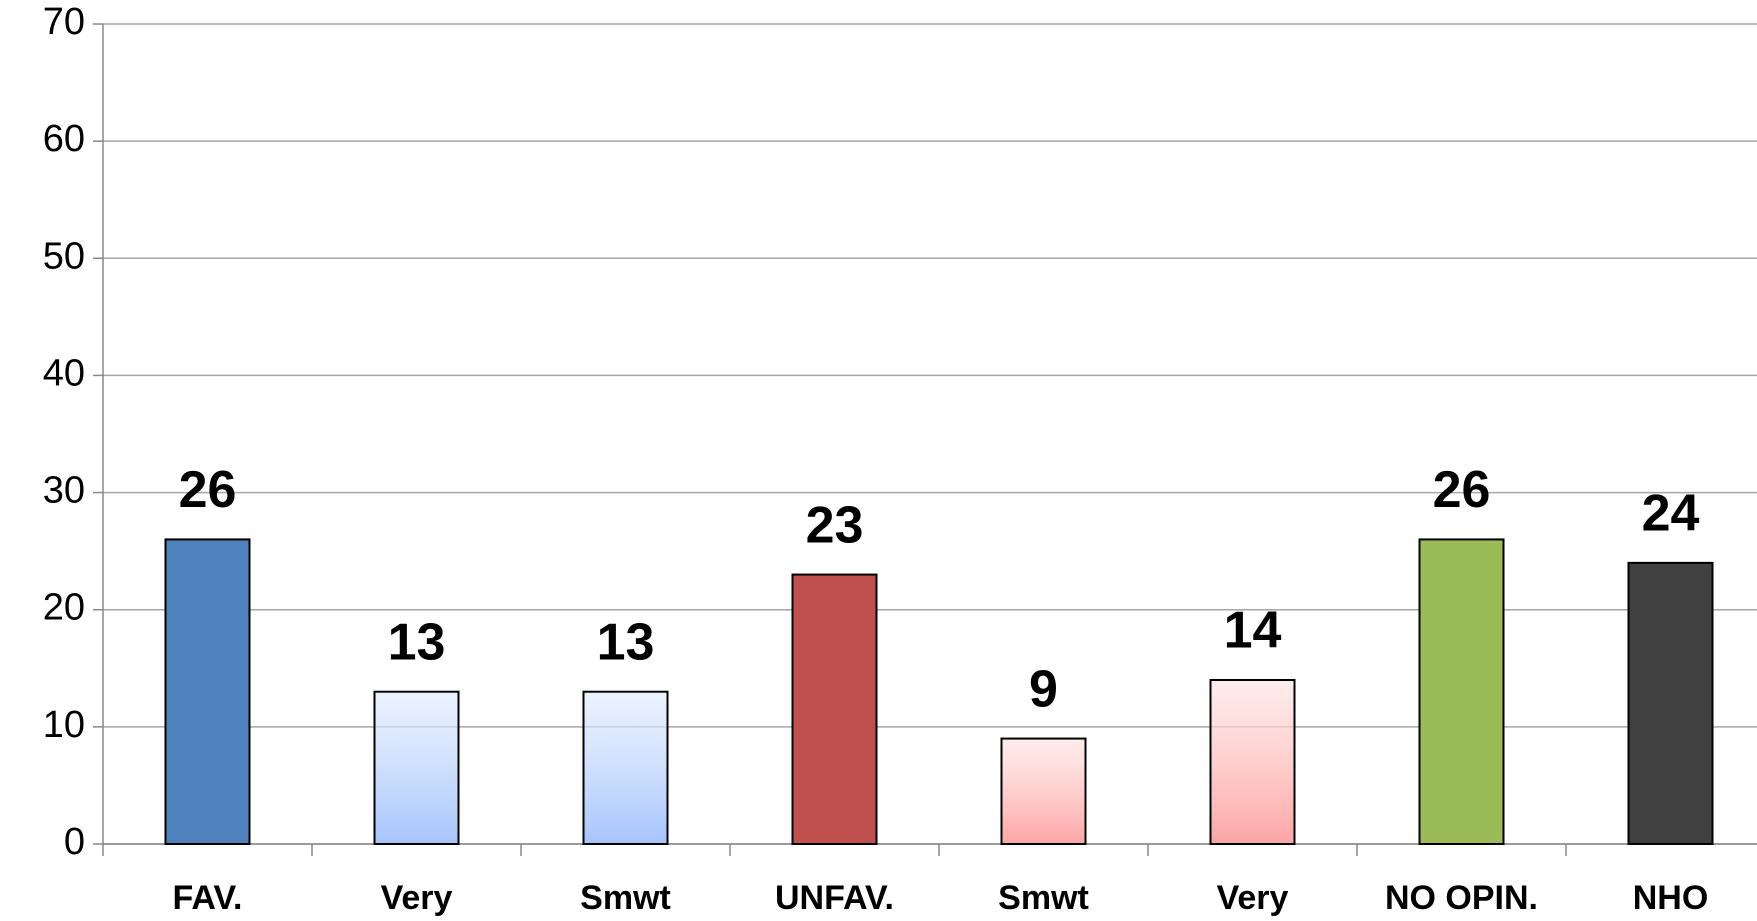  What do you see at coordinates (835, 525) in the screenshot?
I see `value-label: 23` at bounding box center [835, 525].